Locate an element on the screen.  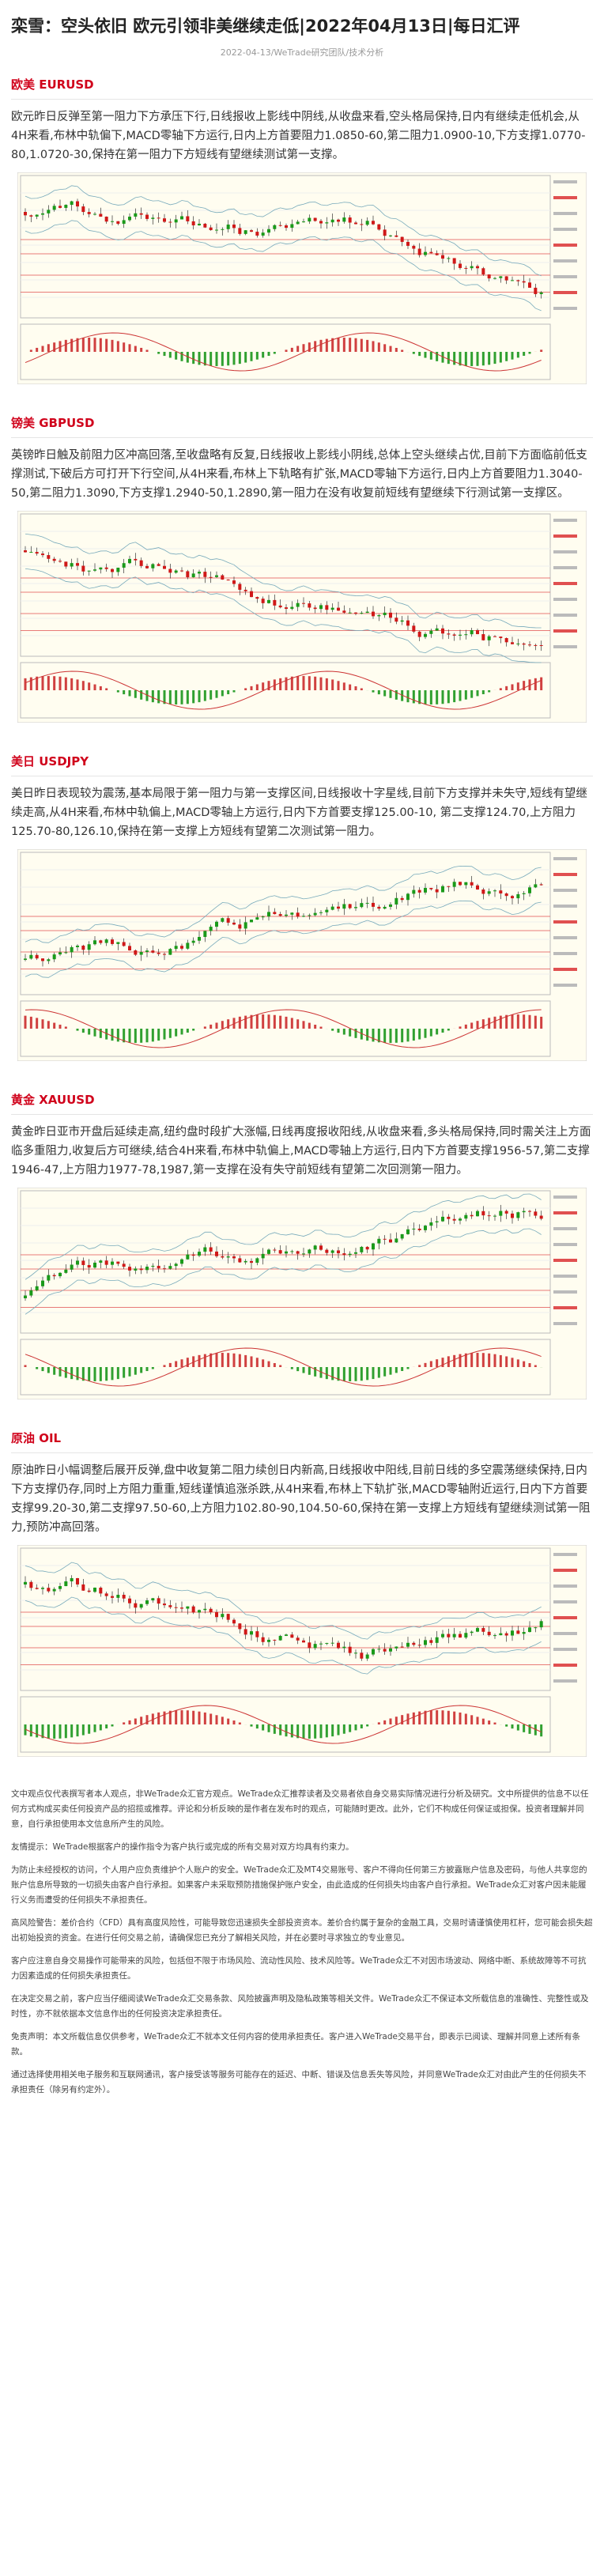
title: 栾雪：空头依旧 欧元引领非美继续走低|2022年04月13日|每日汇评 is located at coordinates (265, 26).